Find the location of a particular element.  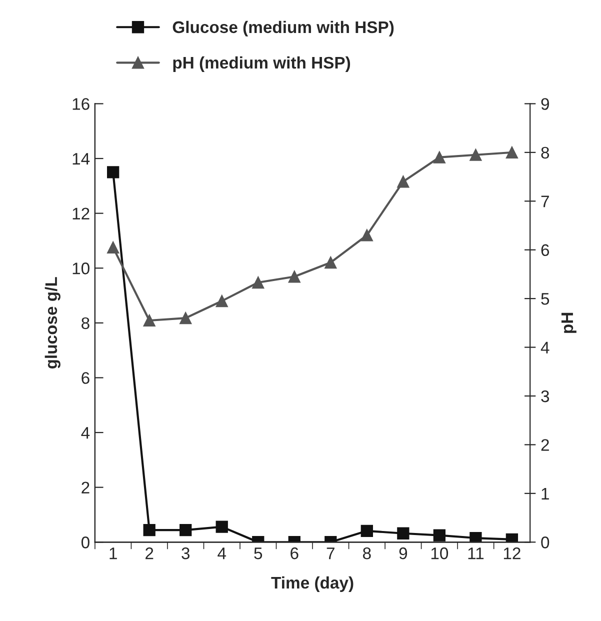

y-tick-label: 0 is located at coordinates (85, 542).